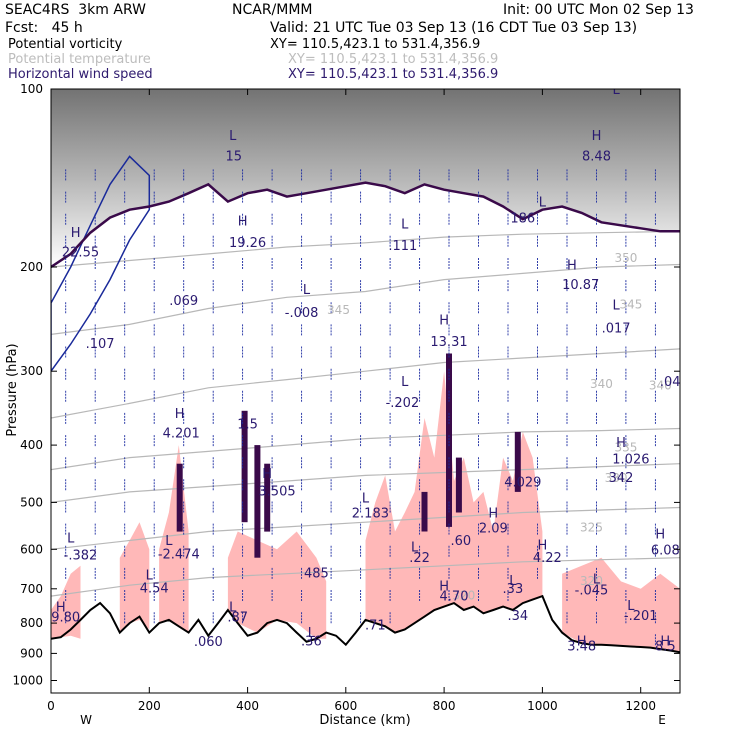 Image resolution: width=740 pixels, height=740 pixels. Describe the element at coordinates (522, 218) in the screenshot. I see `extremum-label-11: 186` at that location.